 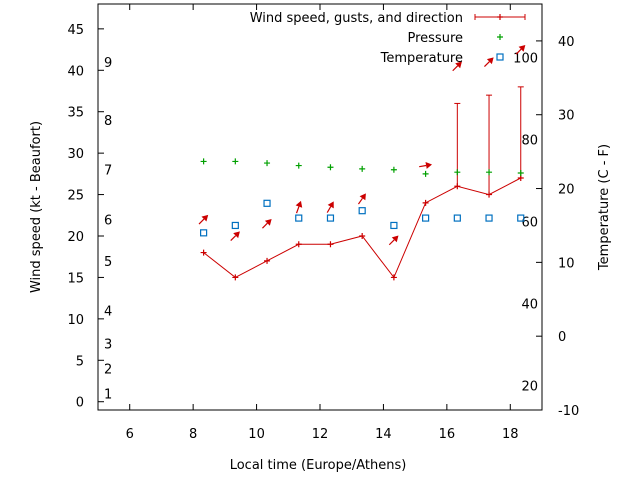 What do you see at coordinates (604, 207) in the screenshot?
I see `y-axis-title-right: Temperature (C - F)` at bounding box center [604, 207].